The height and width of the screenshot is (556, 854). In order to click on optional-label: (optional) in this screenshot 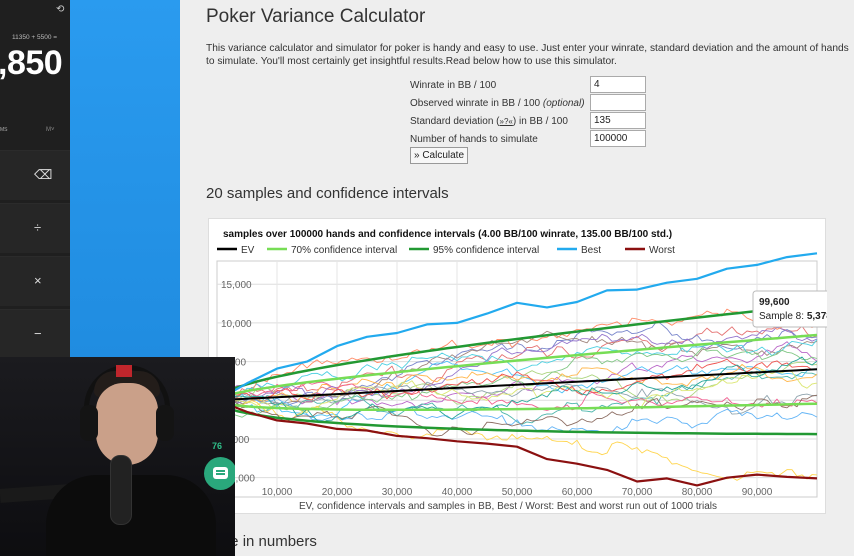, I will do `click(563, 103)`.